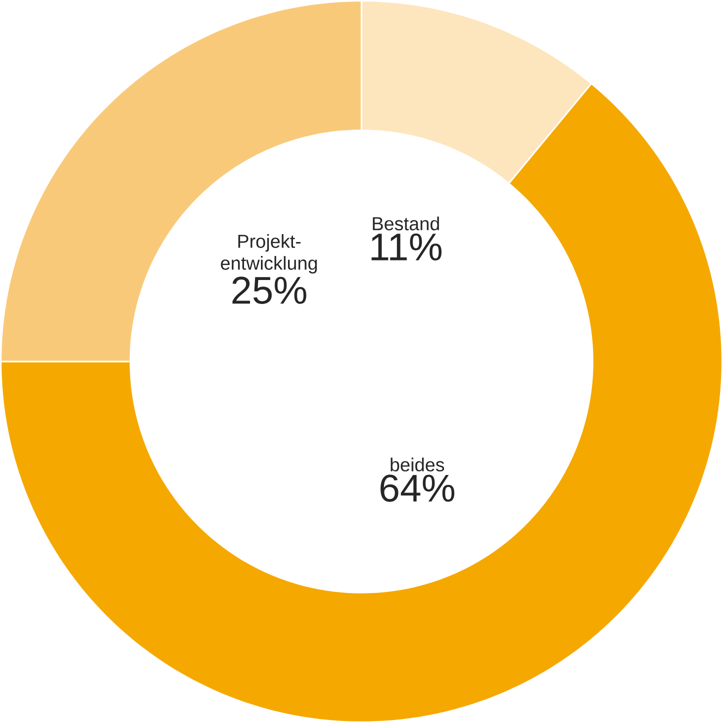  Describe the element at coordinates (417, 488) in the screenshot. I see `data-label: 64%` at that location.